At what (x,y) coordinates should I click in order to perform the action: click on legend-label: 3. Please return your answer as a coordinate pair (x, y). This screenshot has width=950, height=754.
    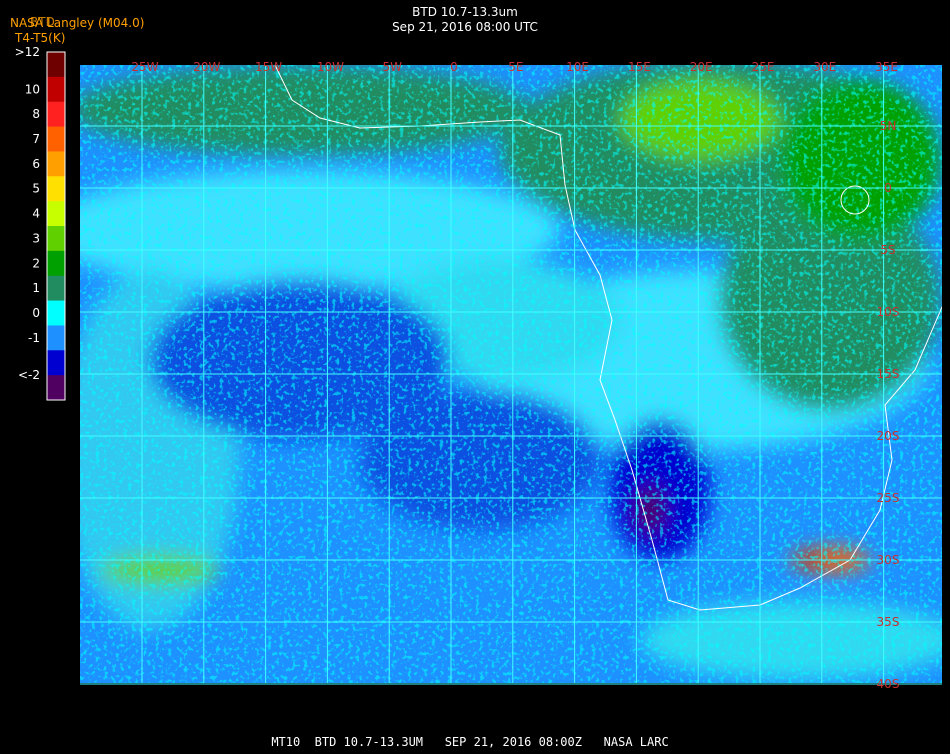
    Looking at the image, I should click on (36, 238).